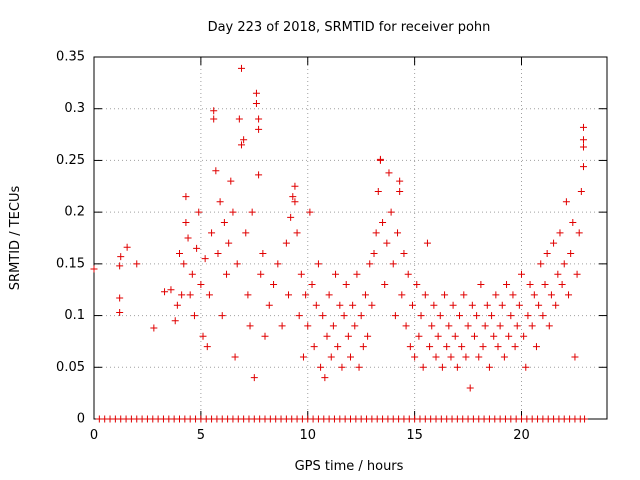 The width and height of the screenshot is (640, 480). What do you see at coordinates (81, 419) in the screenshot?
I see `y-tick-label: 0` at bounding box center [81, 419].